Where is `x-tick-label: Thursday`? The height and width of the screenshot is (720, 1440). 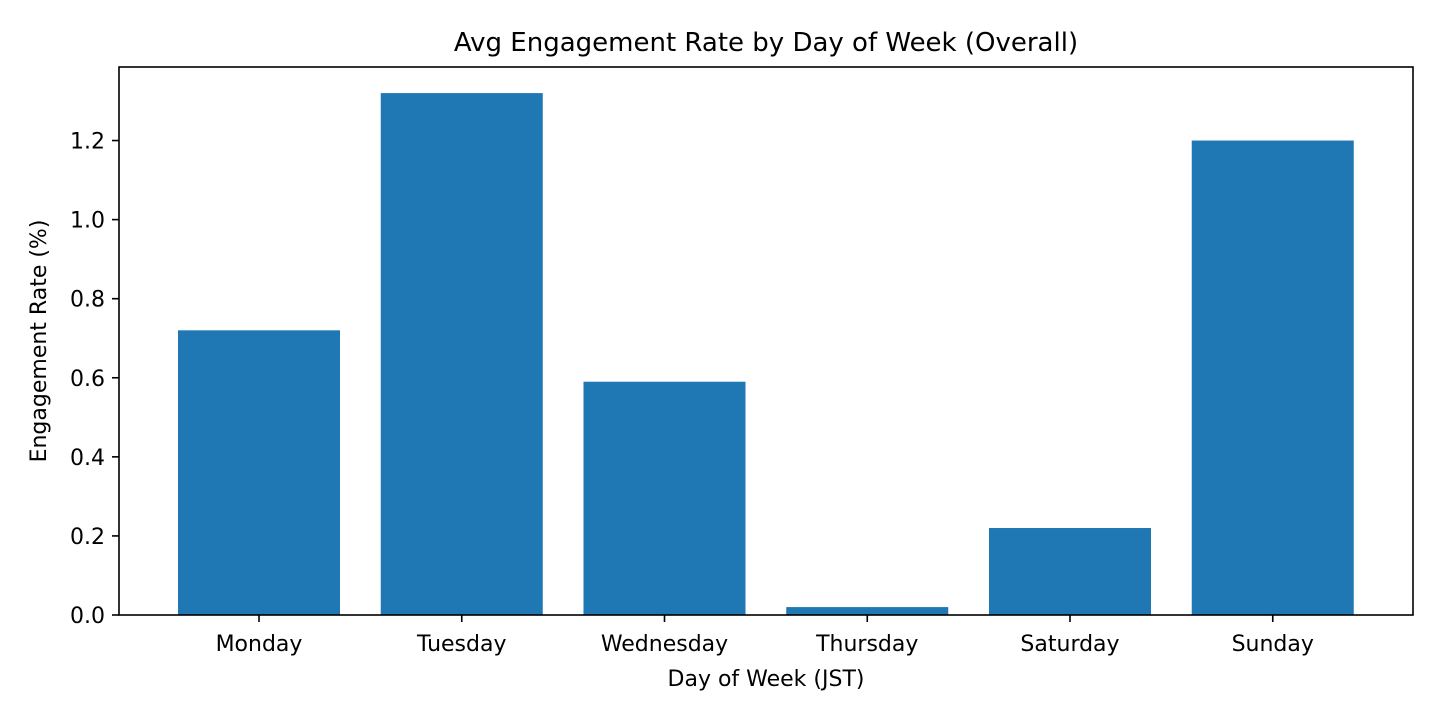
x-tick-label: Thursday is located at coordinates (866, 644).